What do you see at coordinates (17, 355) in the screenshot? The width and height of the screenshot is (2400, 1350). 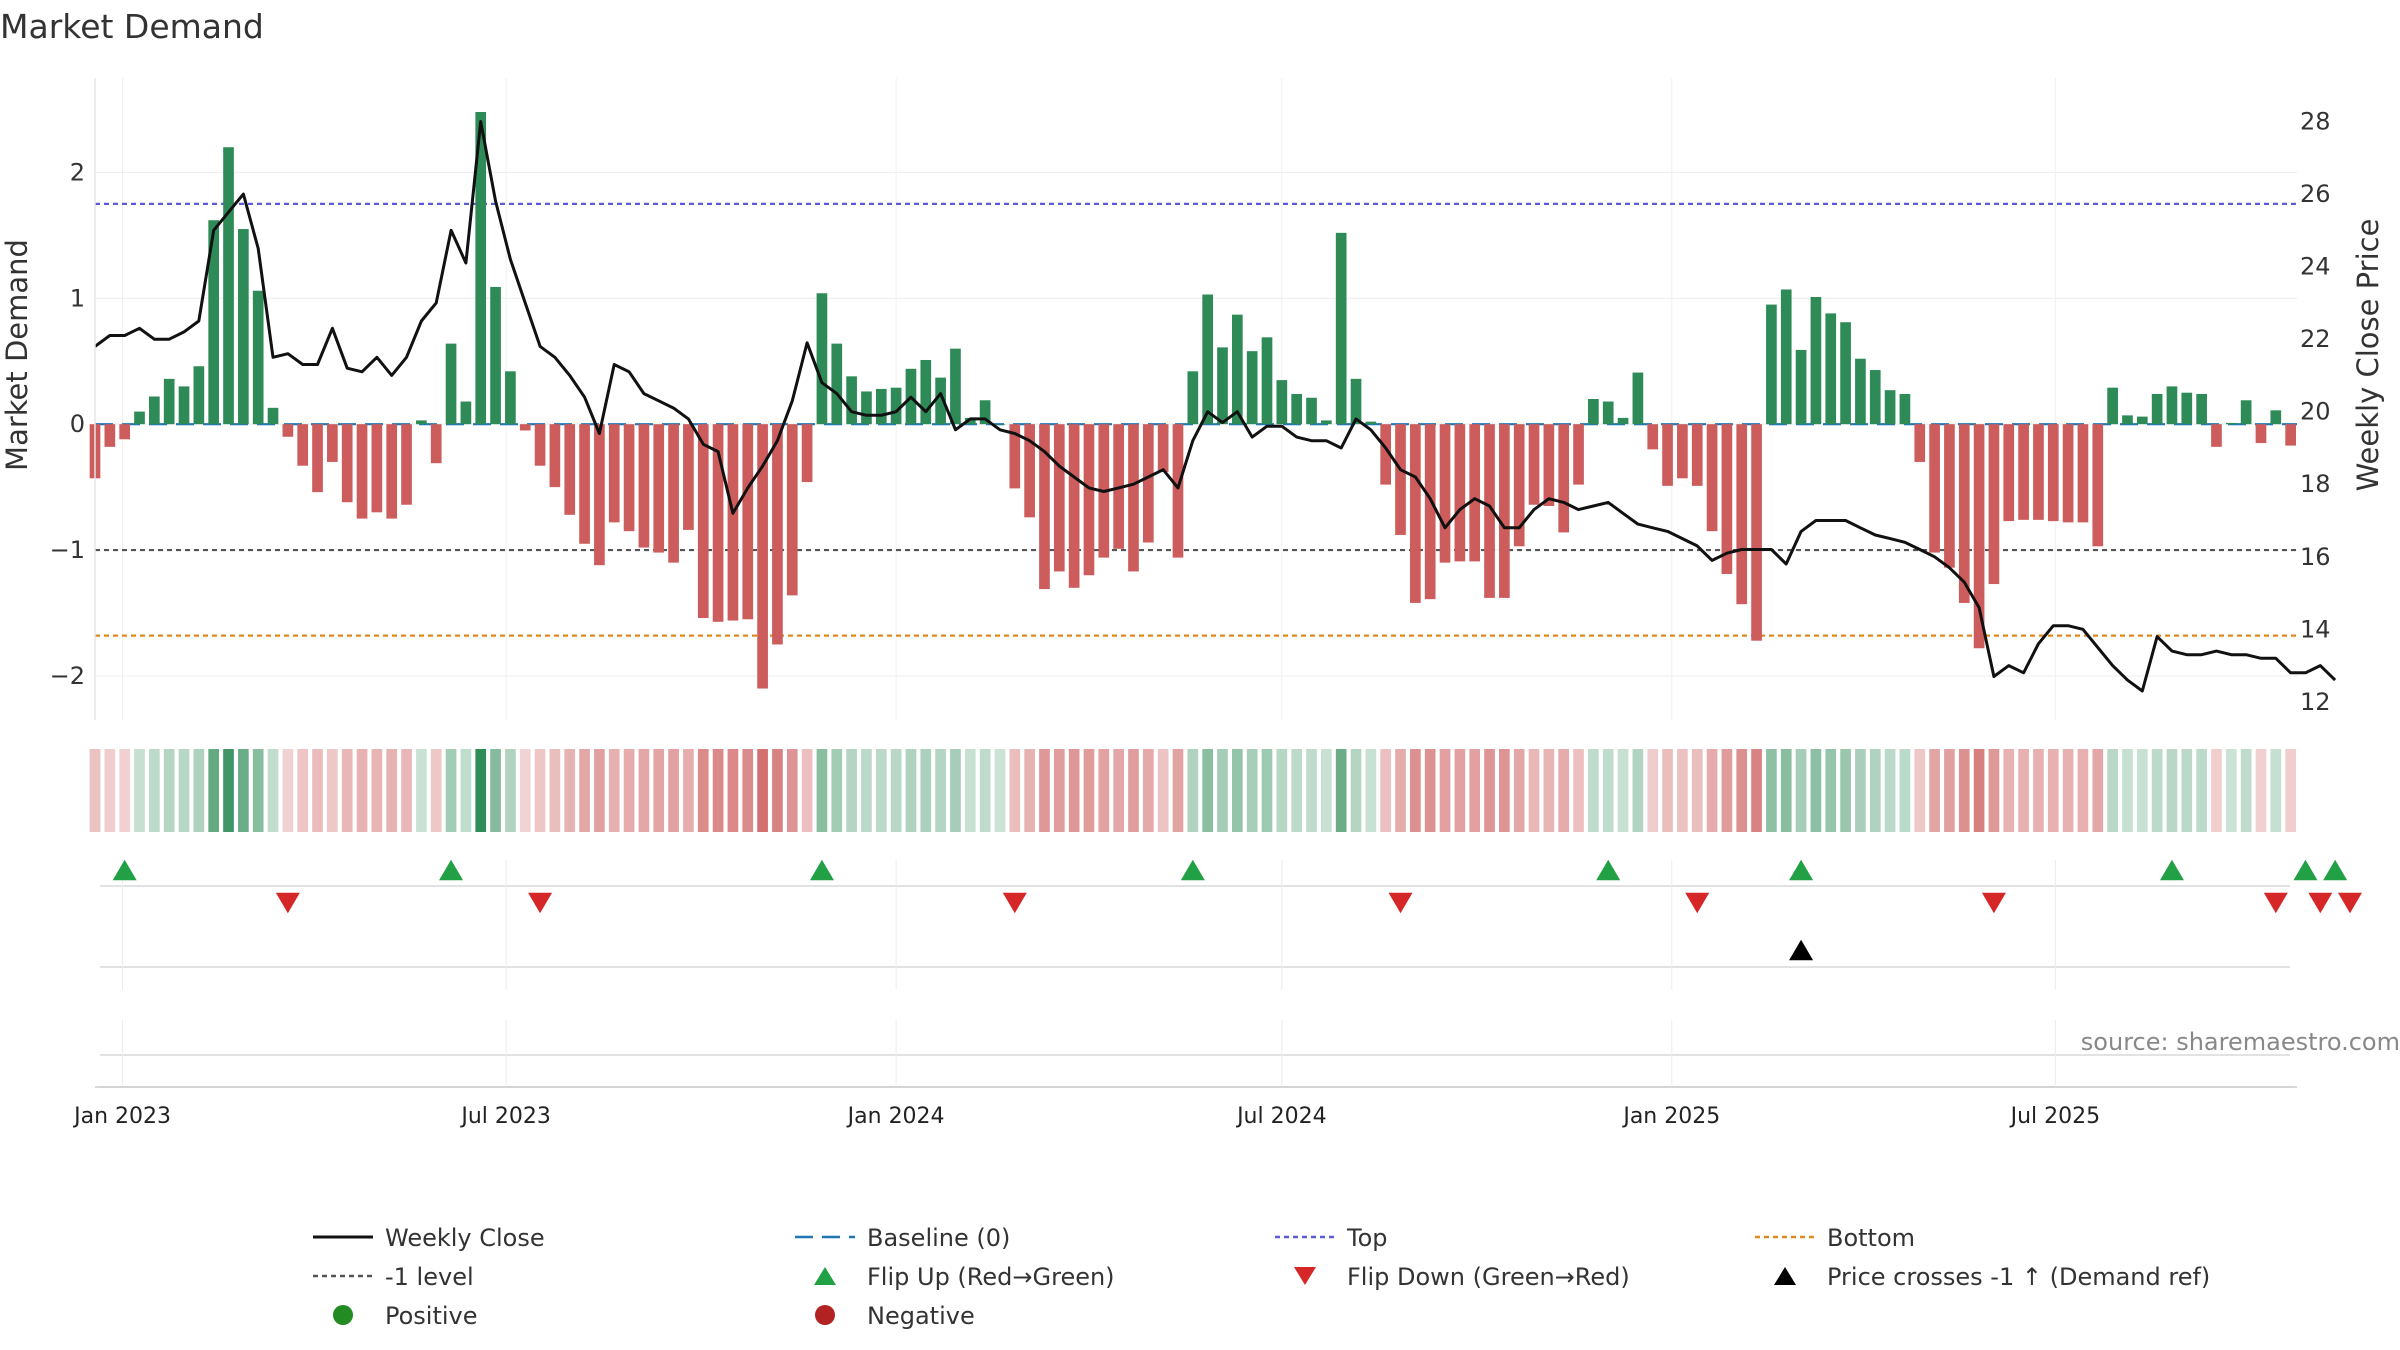 I see `y-axis-title: Market Demand` at bounding box center [17, 355].